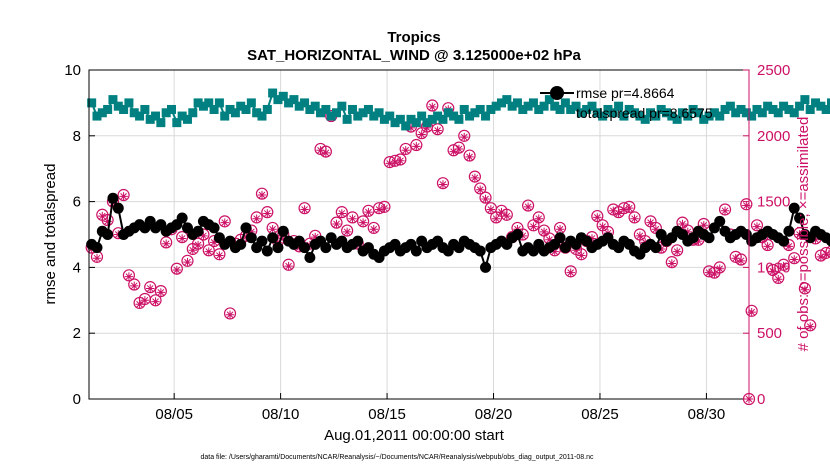 Image resolution: width=830 pixels, height=470 pixels. Describe the element at coordinates (414, 55) in the screenshot. I see `chart-subtitle: SAT_HORIZONTAL_WIND @ 3.125000e+02 hPa` at that location.